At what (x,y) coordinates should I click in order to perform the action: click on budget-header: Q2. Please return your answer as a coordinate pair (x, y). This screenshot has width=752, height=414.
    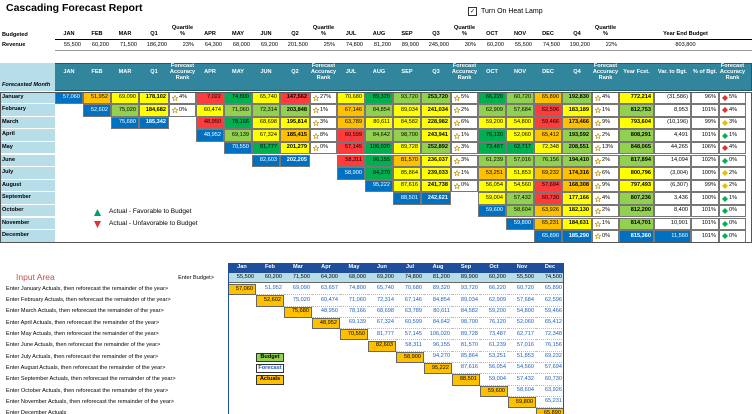
    Looking at the image, I should click on (295, 30).